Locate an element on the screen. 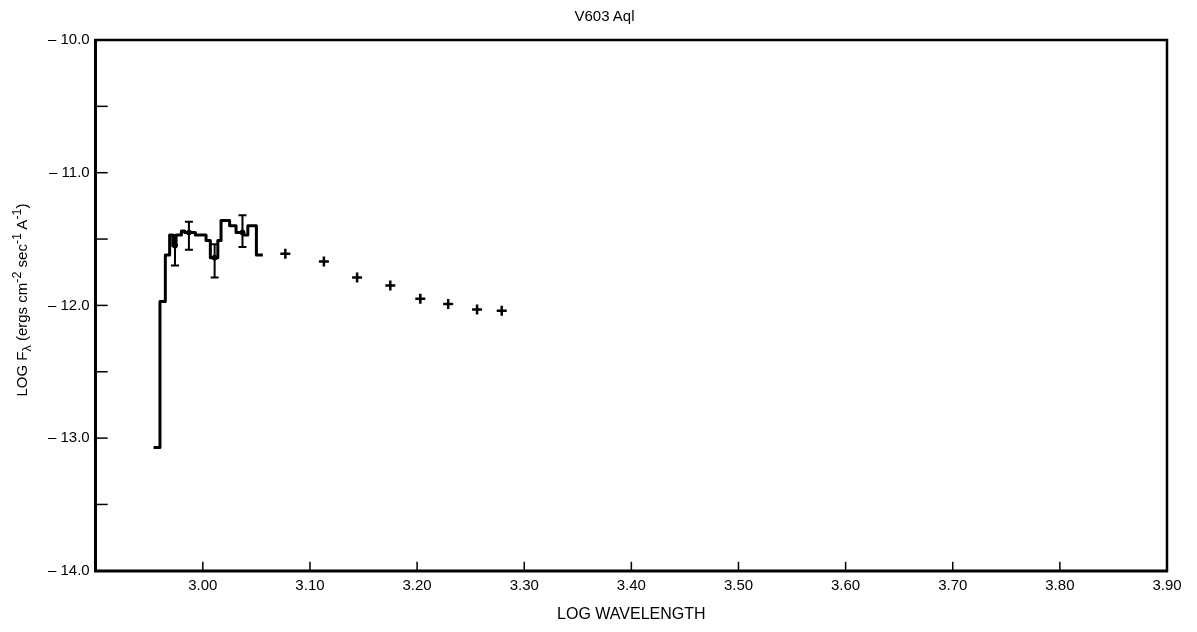 The image size is (1197, 632). y-tick-label: – 14.0 is located at coordinates (68, 569).